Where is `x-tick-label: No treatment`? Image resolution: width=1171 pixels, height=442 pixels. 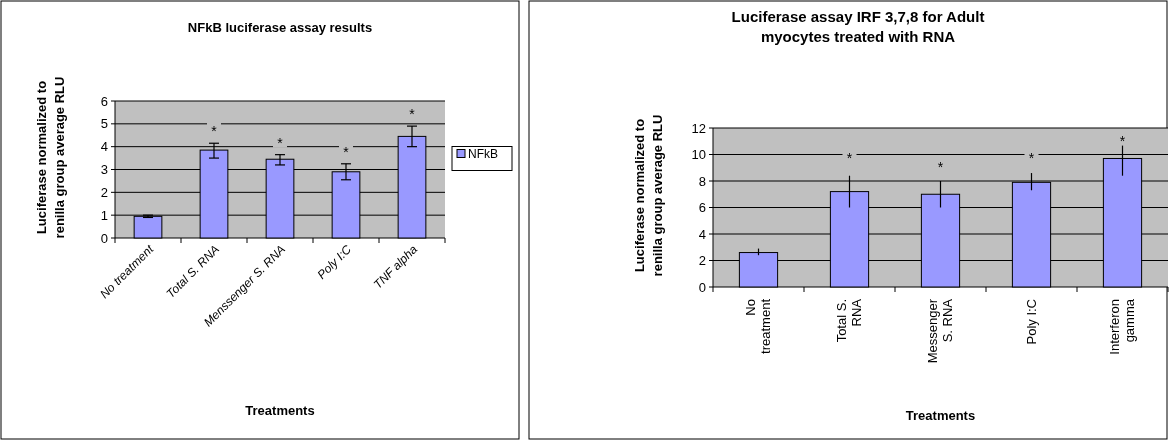 x-tick-label: No treatment is located at coordinates (758, 326).